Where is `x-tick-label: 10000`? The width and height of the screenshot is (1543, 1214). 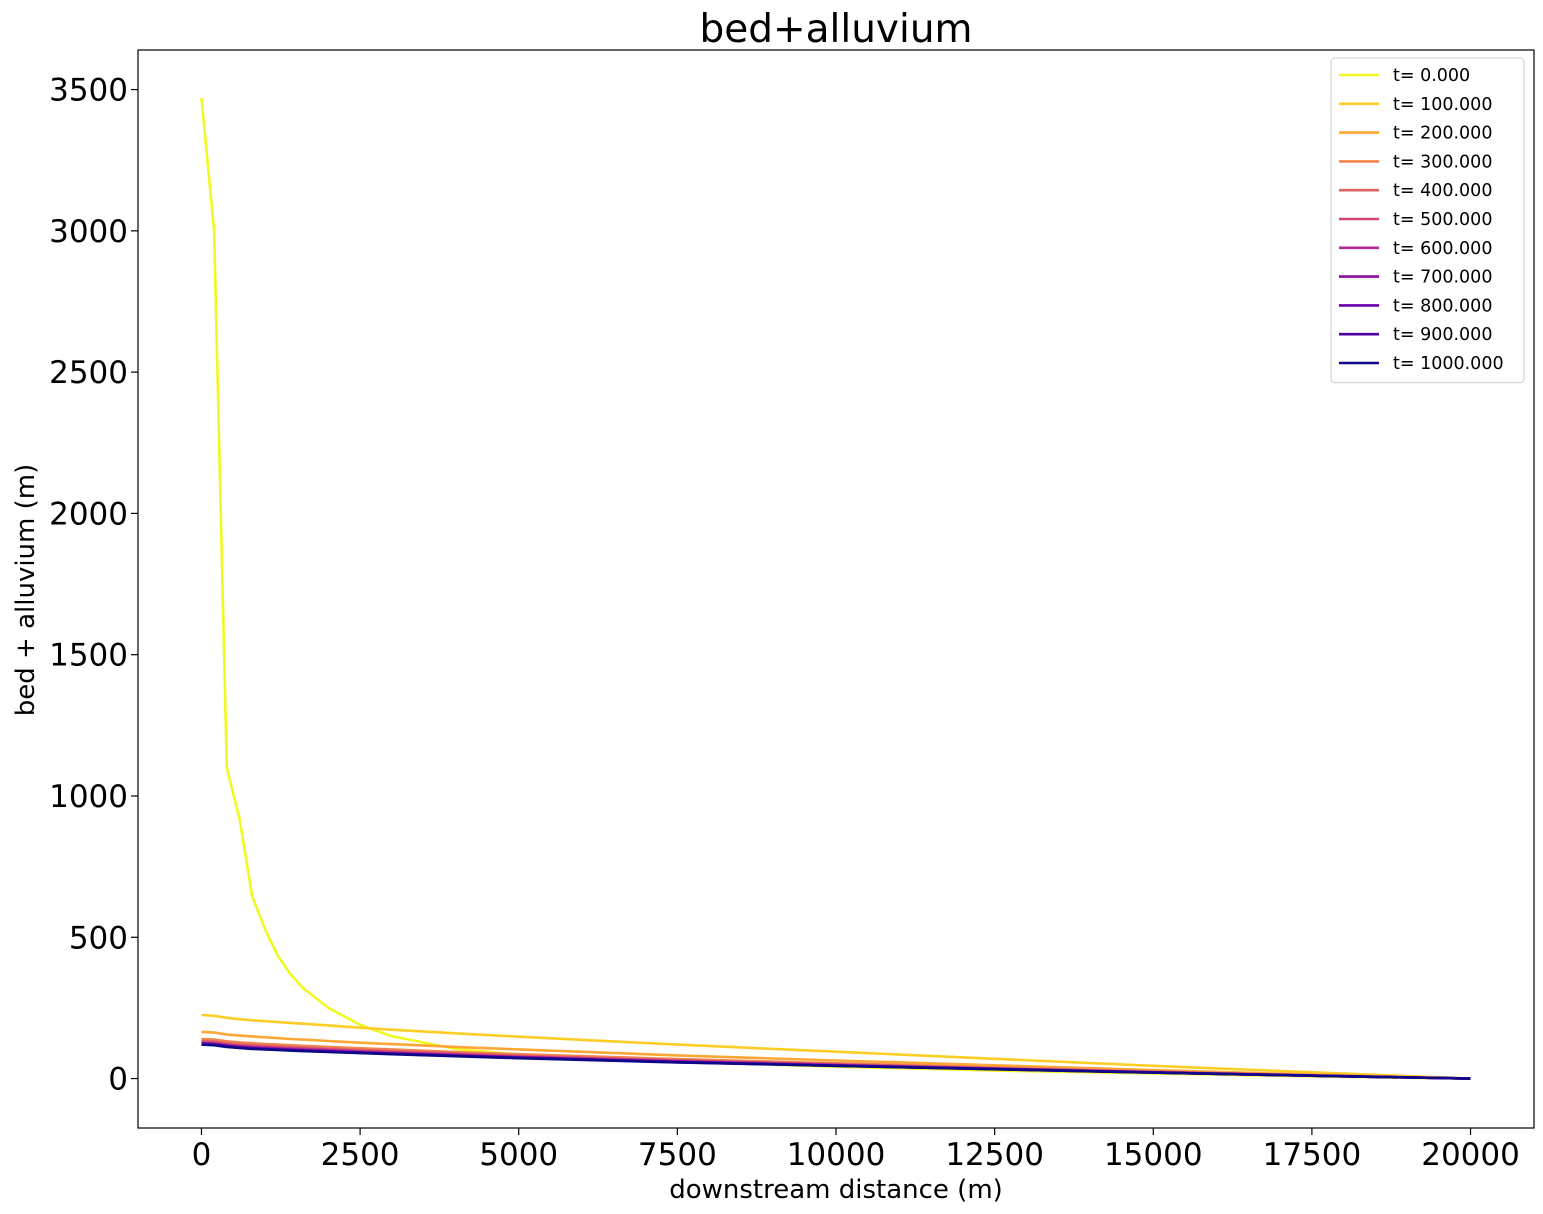
x-tick-label: 10000 is located at coordinates (836, 1155).